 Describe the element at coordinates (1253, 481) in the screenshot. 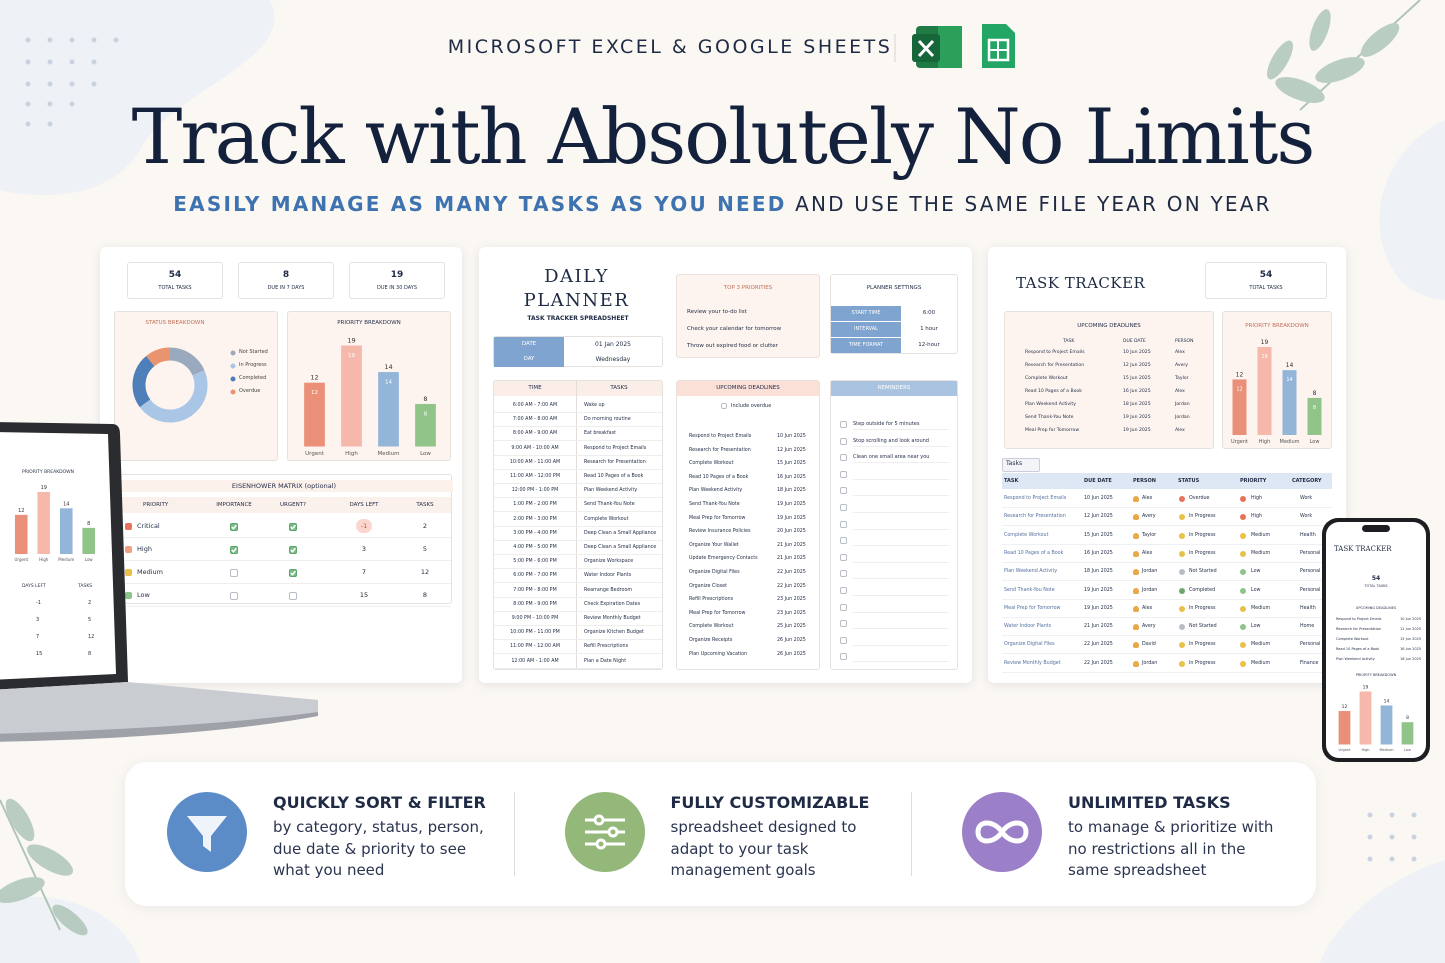

I see `column-header: PRIORITY` at that location.